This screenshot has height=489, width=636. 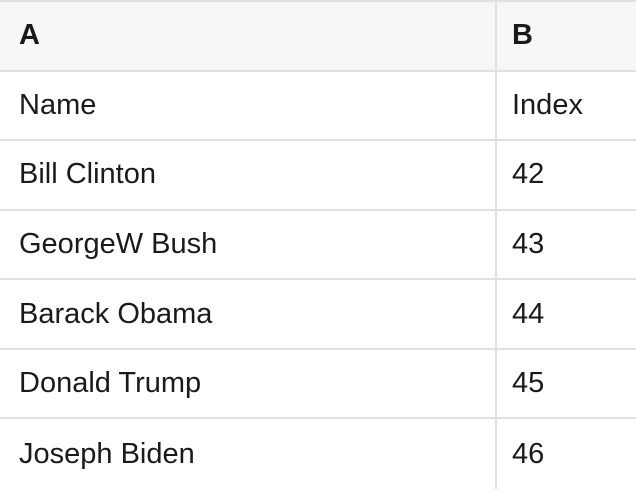 I want to click on cell-name: Donald Trump, so click(x=248, y=383).